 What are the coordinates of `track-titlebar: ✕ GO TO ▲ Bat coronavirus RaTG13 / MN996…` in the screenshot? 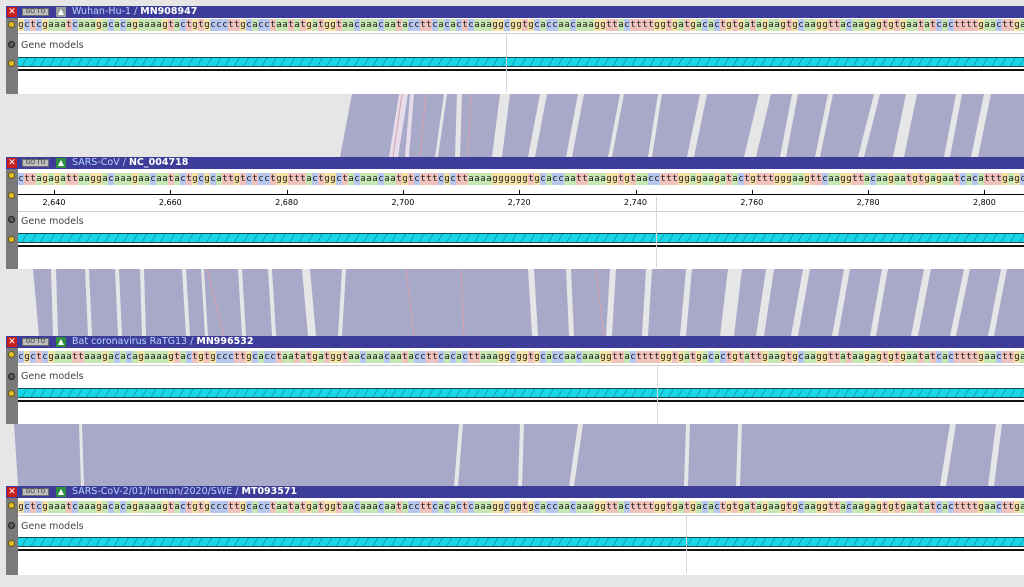 It's located at (515, 342).